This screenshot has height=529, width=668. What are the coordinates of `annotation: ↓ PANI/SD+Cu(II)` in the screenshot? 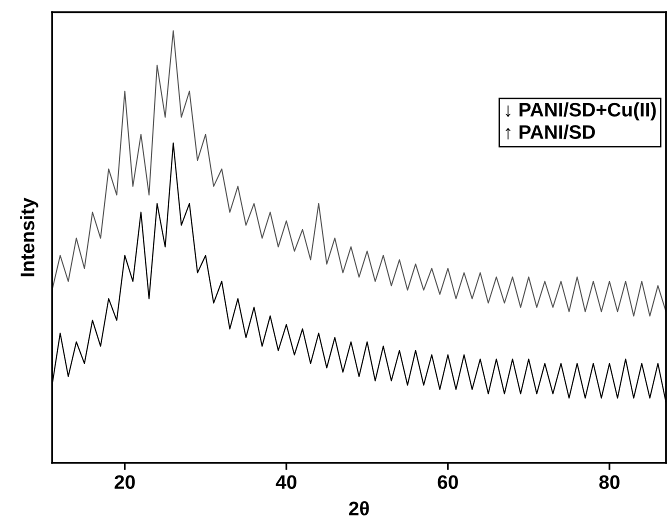 It's located at (581, 111).